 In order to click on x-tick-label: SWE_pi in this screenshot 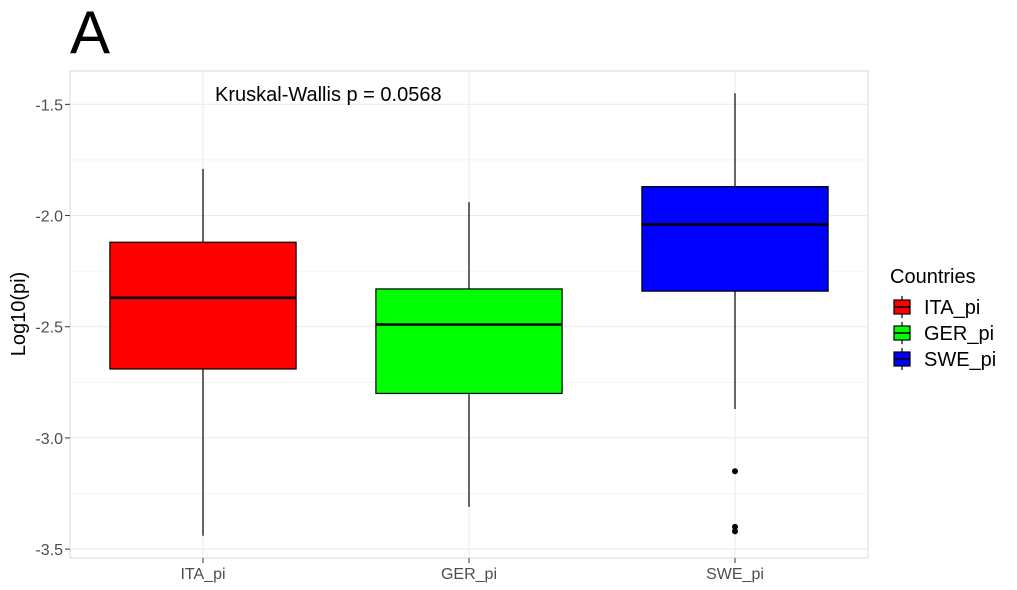, I will do `click(735, 574)`.